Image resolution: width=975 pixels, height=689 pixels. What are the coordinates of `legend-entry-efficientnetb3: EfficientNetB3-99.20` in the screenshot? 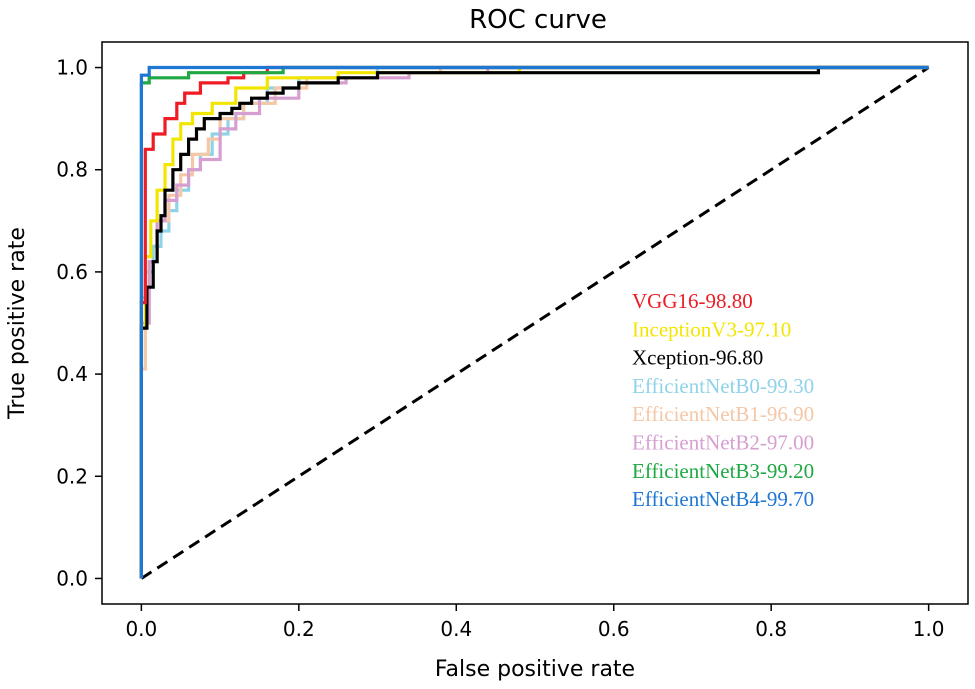 It's located at (723, 471).